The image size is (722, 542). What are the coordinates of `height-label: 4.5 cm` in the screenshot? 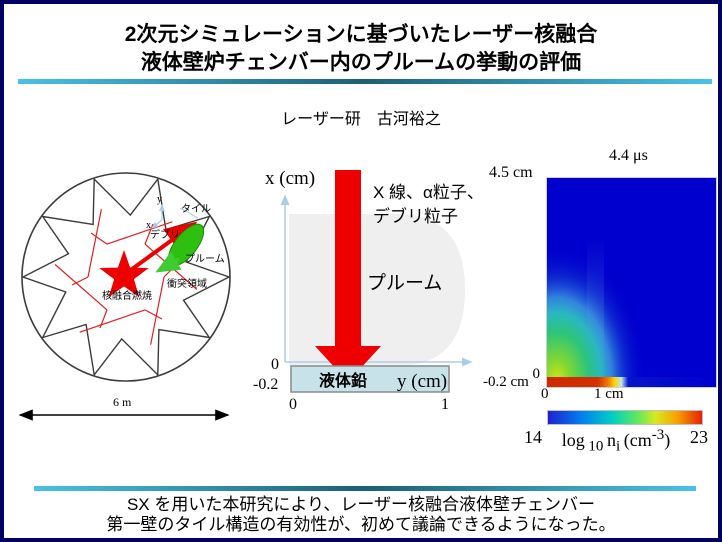 It's located at (511, 172).